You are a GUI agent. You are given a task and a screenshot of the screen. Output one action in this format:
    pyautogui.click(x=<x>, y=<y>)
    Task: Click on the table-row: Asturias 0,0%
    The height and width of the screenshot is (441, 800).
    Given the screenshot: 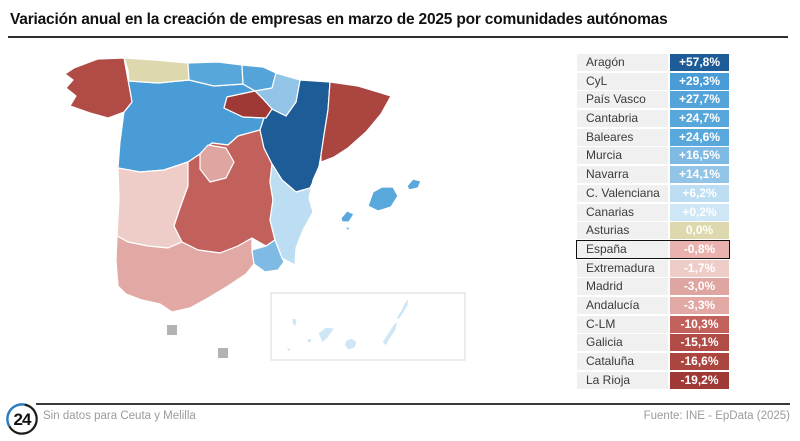 What is the action you would take?
    pyautogui.click(x=653, y=231)
    